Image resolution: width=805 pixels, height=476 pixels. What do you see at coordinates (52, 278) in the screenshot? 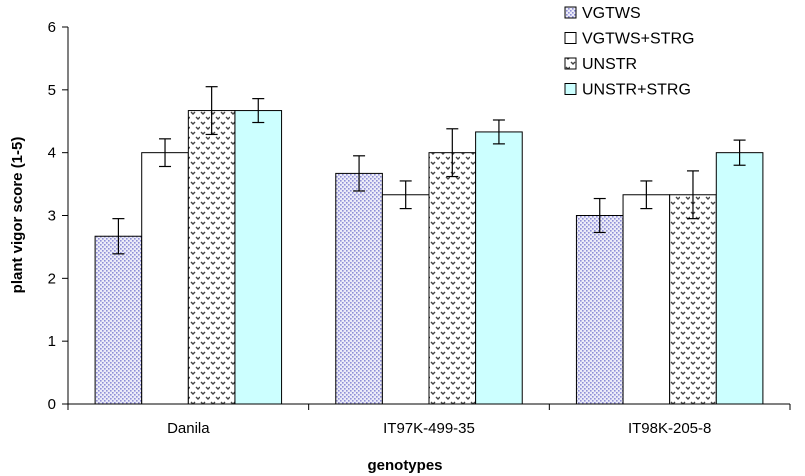
I see `y-tick-label: 2` at bounding box center [52, 278].